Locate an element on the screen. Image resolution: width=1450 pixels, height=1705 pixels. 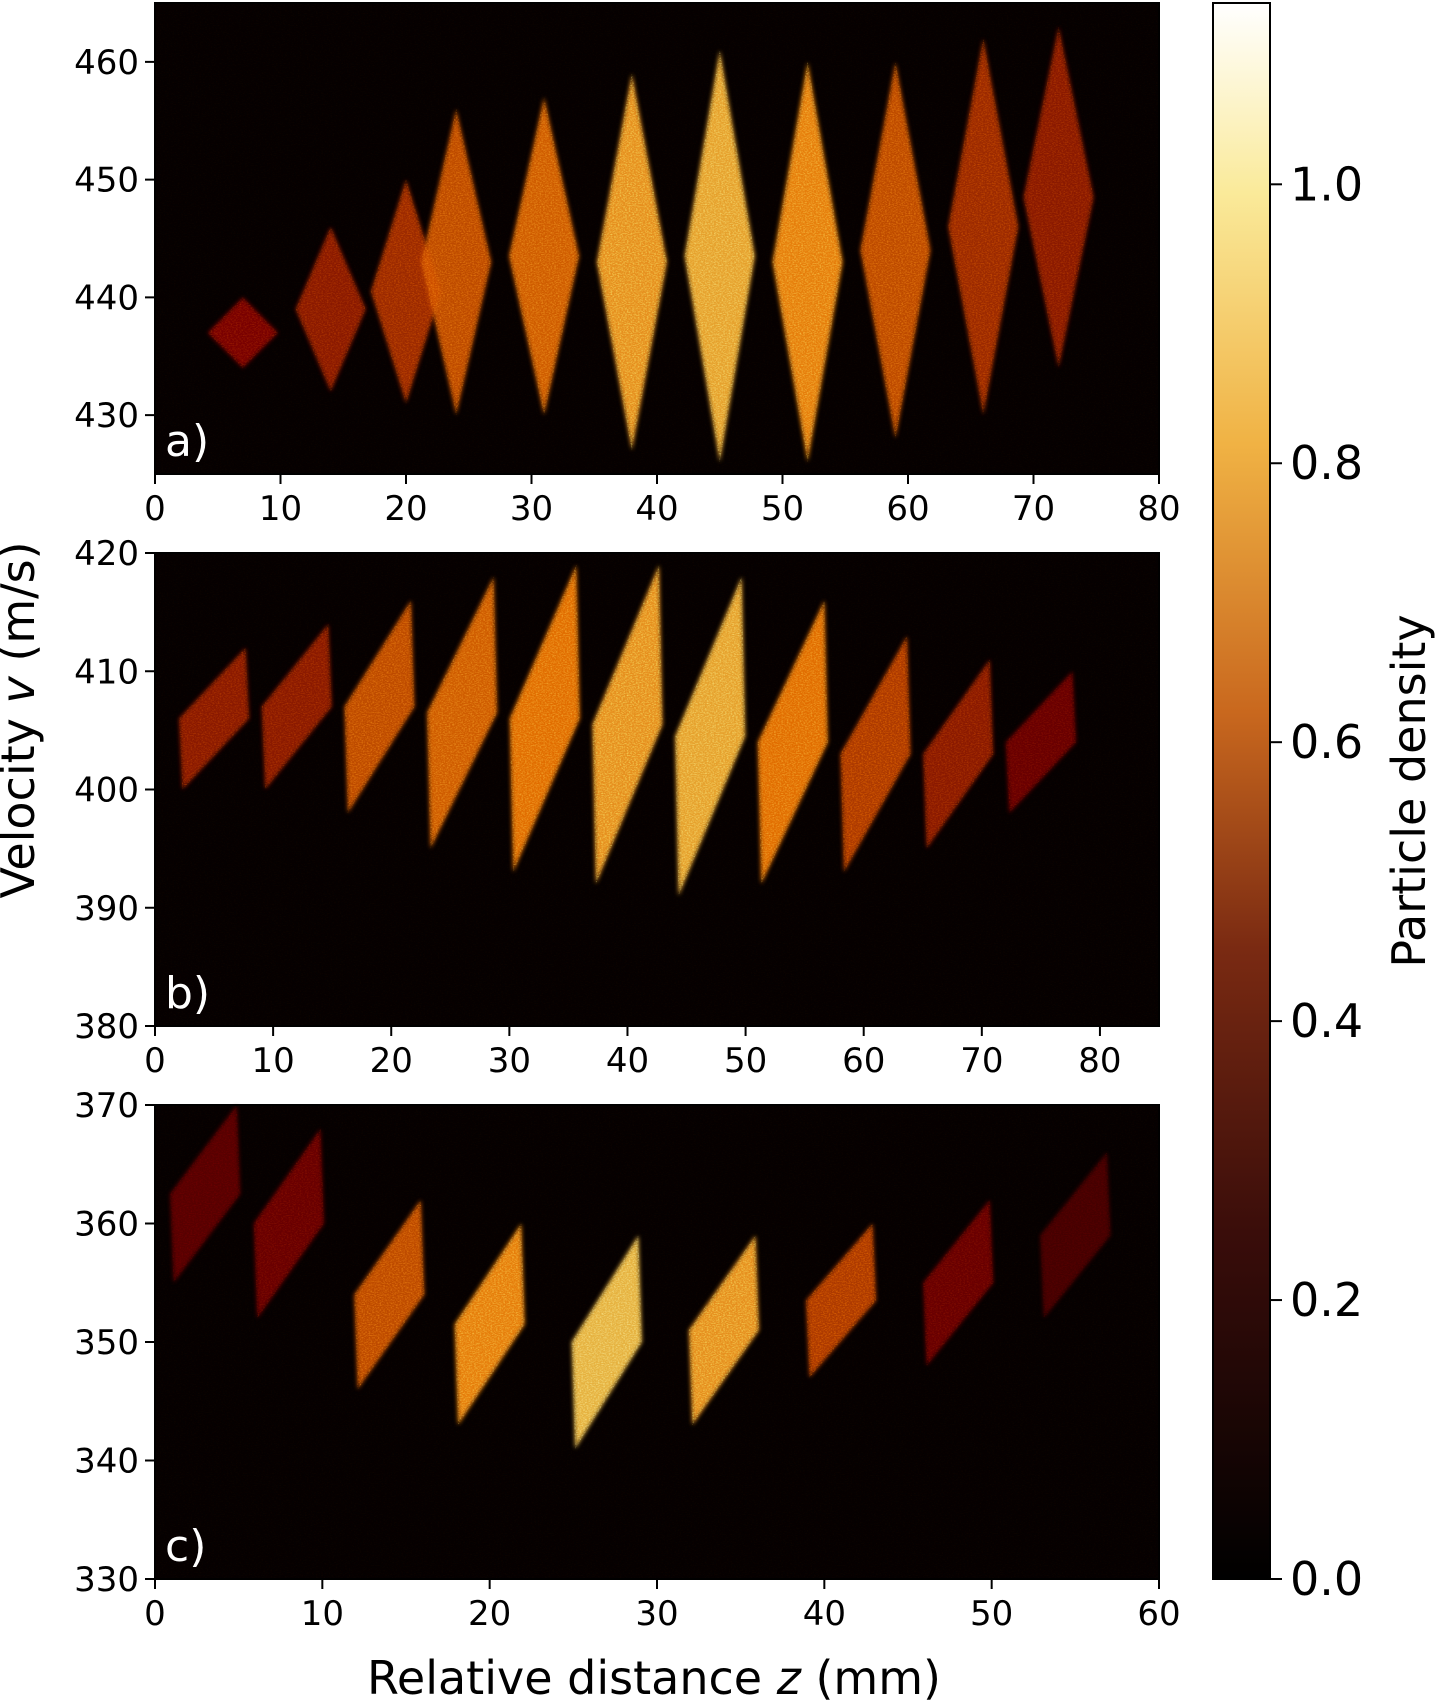
y-tick-label: 350 is located at coordinates (106, 1343).